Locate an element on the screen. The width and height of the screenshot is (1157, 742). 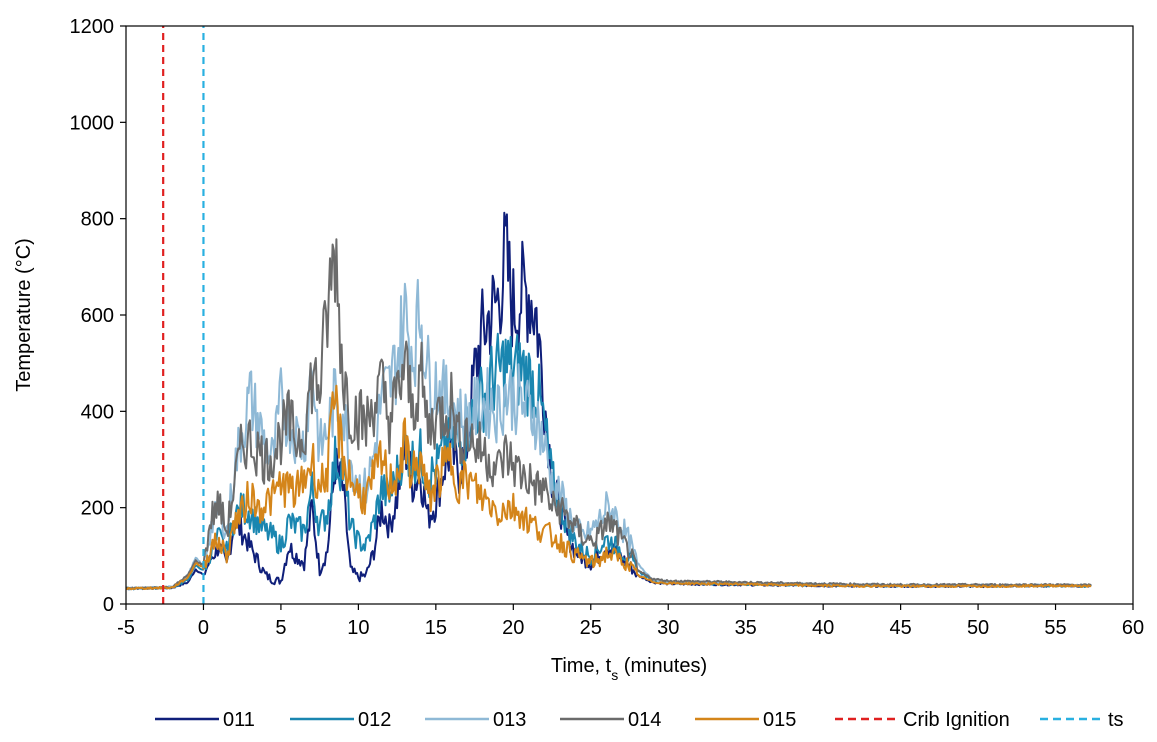
y-tick-label: 1200 is located at coordinates (92, 27).